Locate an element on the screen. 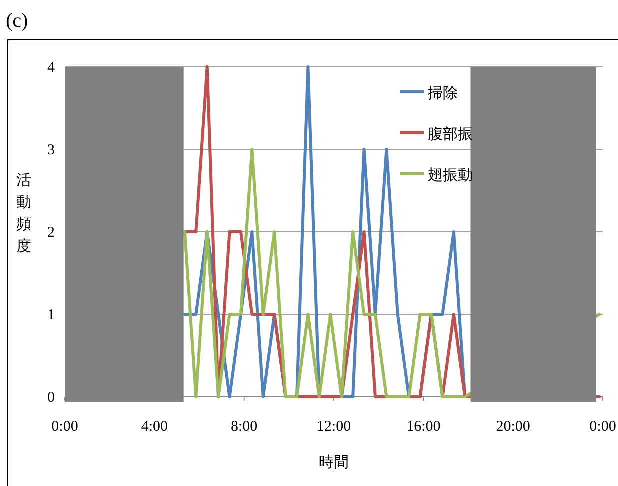  y-tick-label: 1 is located at coordinates (51, 316).